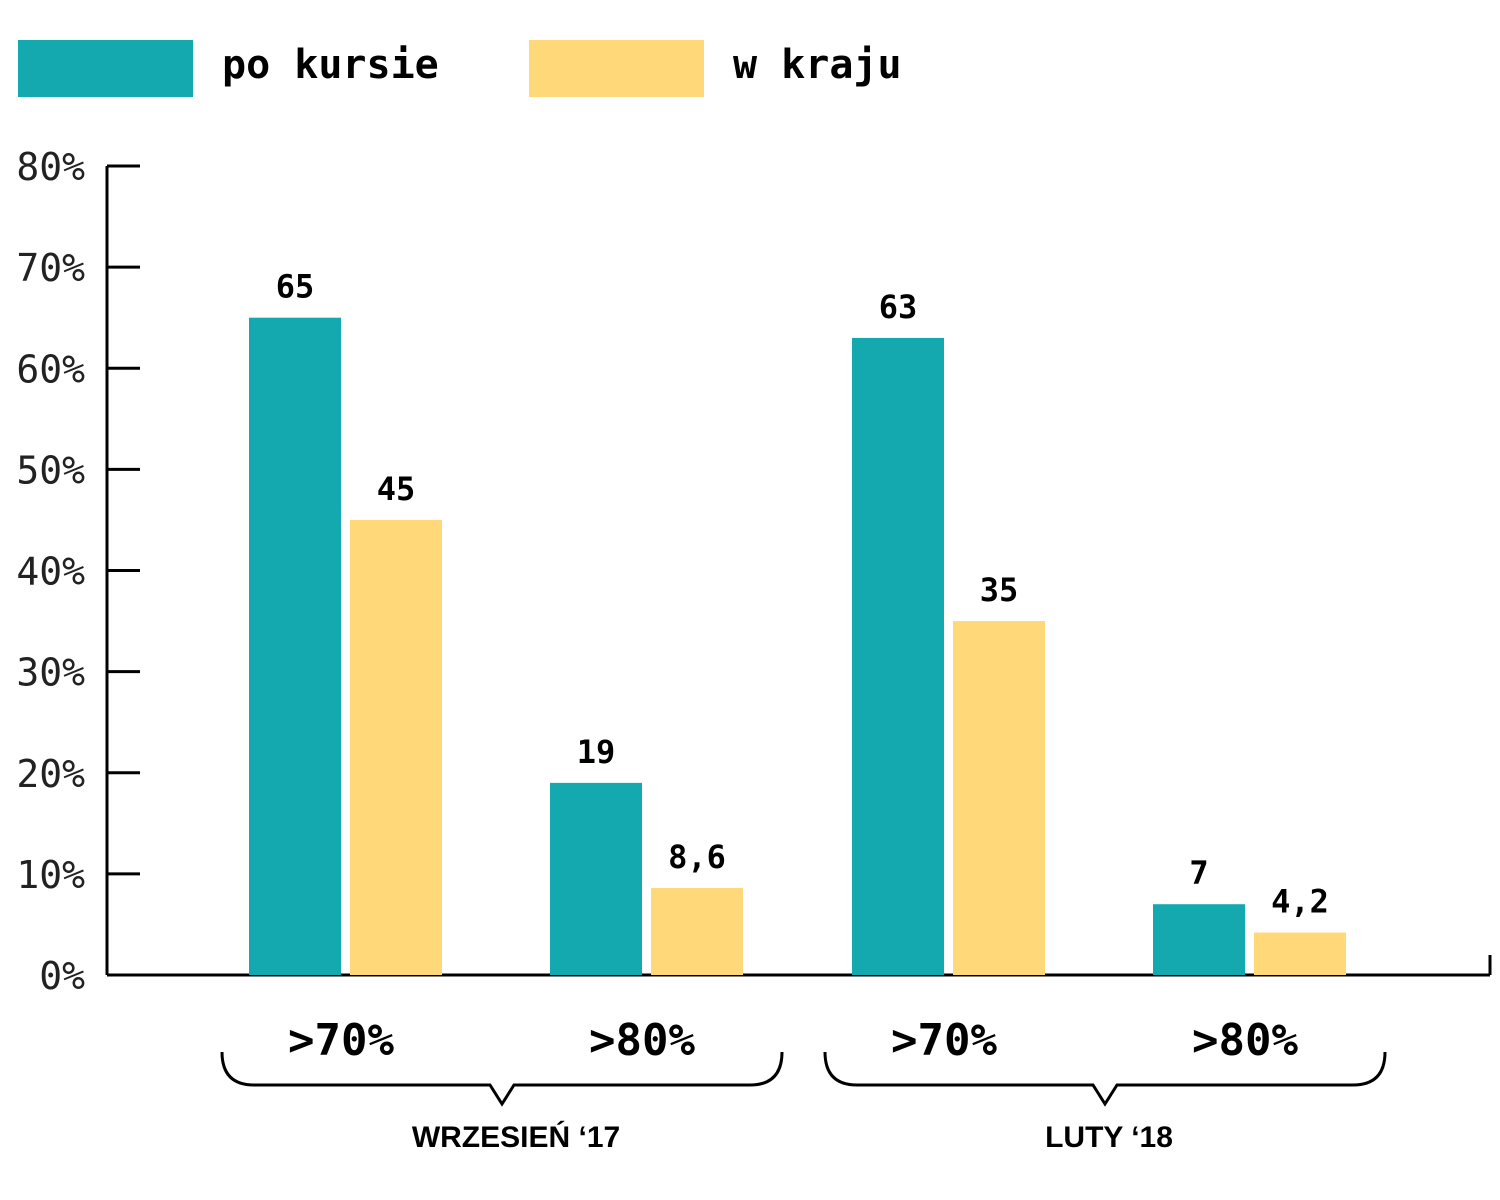 This screenshot has height=1200, width=1500. What do you see at coordinates (596, 752) in the screenshot?
I see `bar-value-label: 19` at bounding box center [596, 752].